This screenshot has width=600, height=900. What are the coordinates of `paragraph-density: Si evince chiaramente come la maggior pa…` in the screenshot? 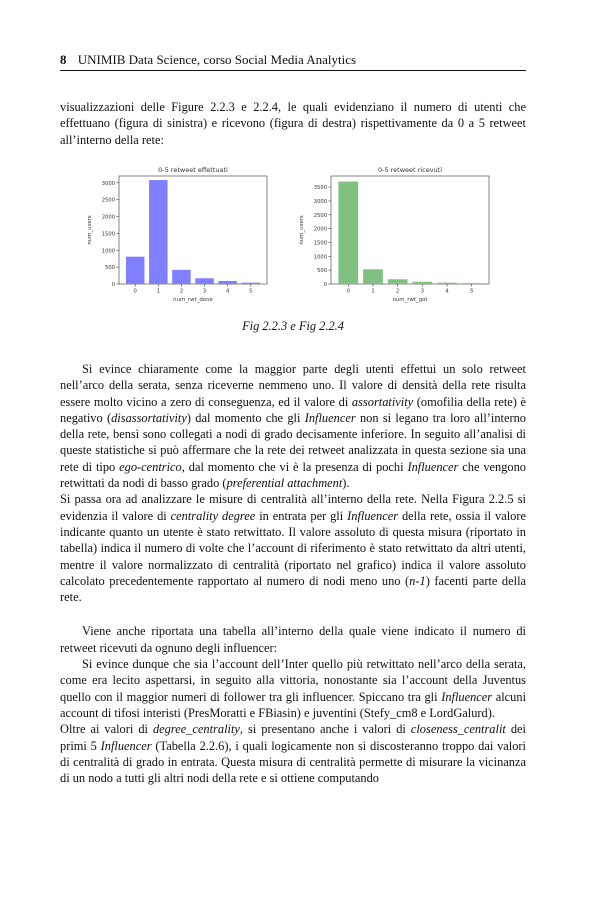 It's located at (293, 426).